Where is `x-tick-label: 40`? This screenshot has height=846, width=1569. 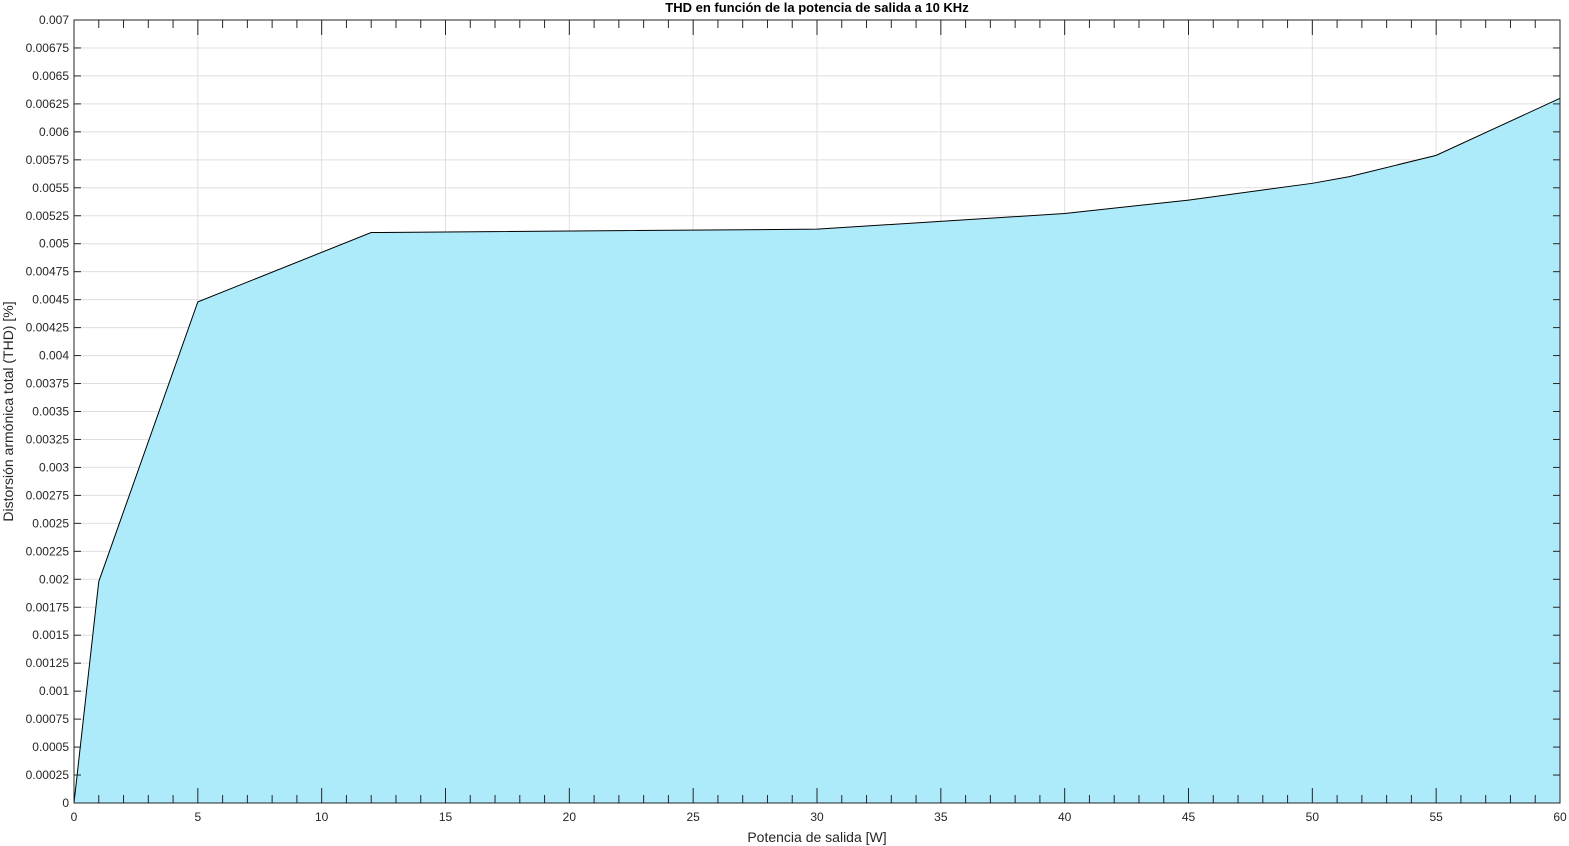 x-tick-label: 40 is located at coordinates (1065, 817).